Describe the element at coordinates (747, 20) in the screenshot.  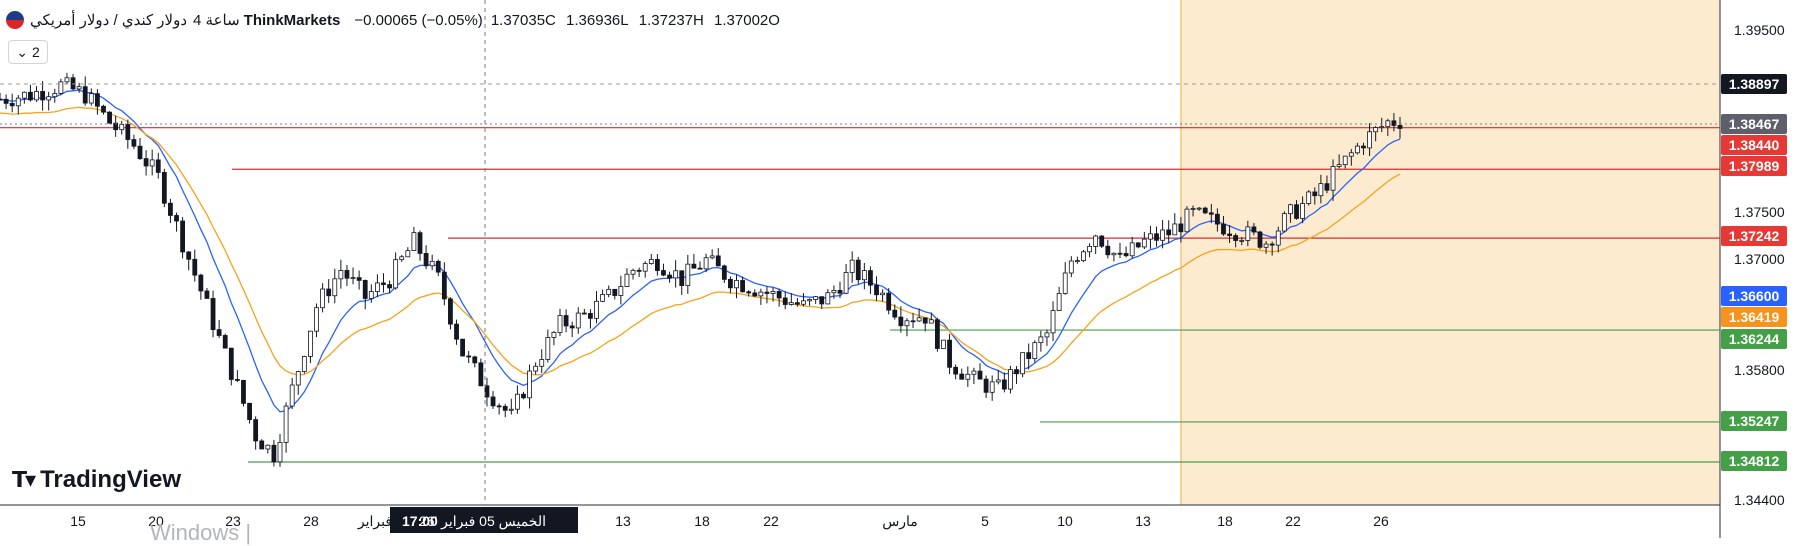
I see `open-value: 1.37002O` at that location.